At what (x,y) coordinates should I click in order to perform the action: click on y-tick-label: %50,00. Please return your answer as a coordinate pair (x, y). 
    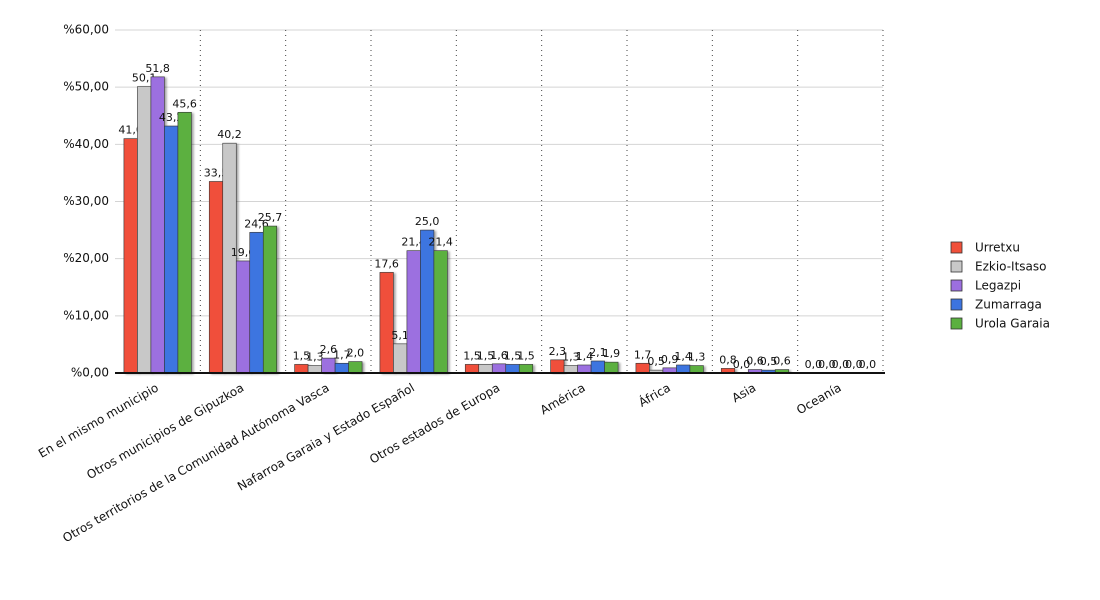
    Looking at the image, I should click on (86, 87).